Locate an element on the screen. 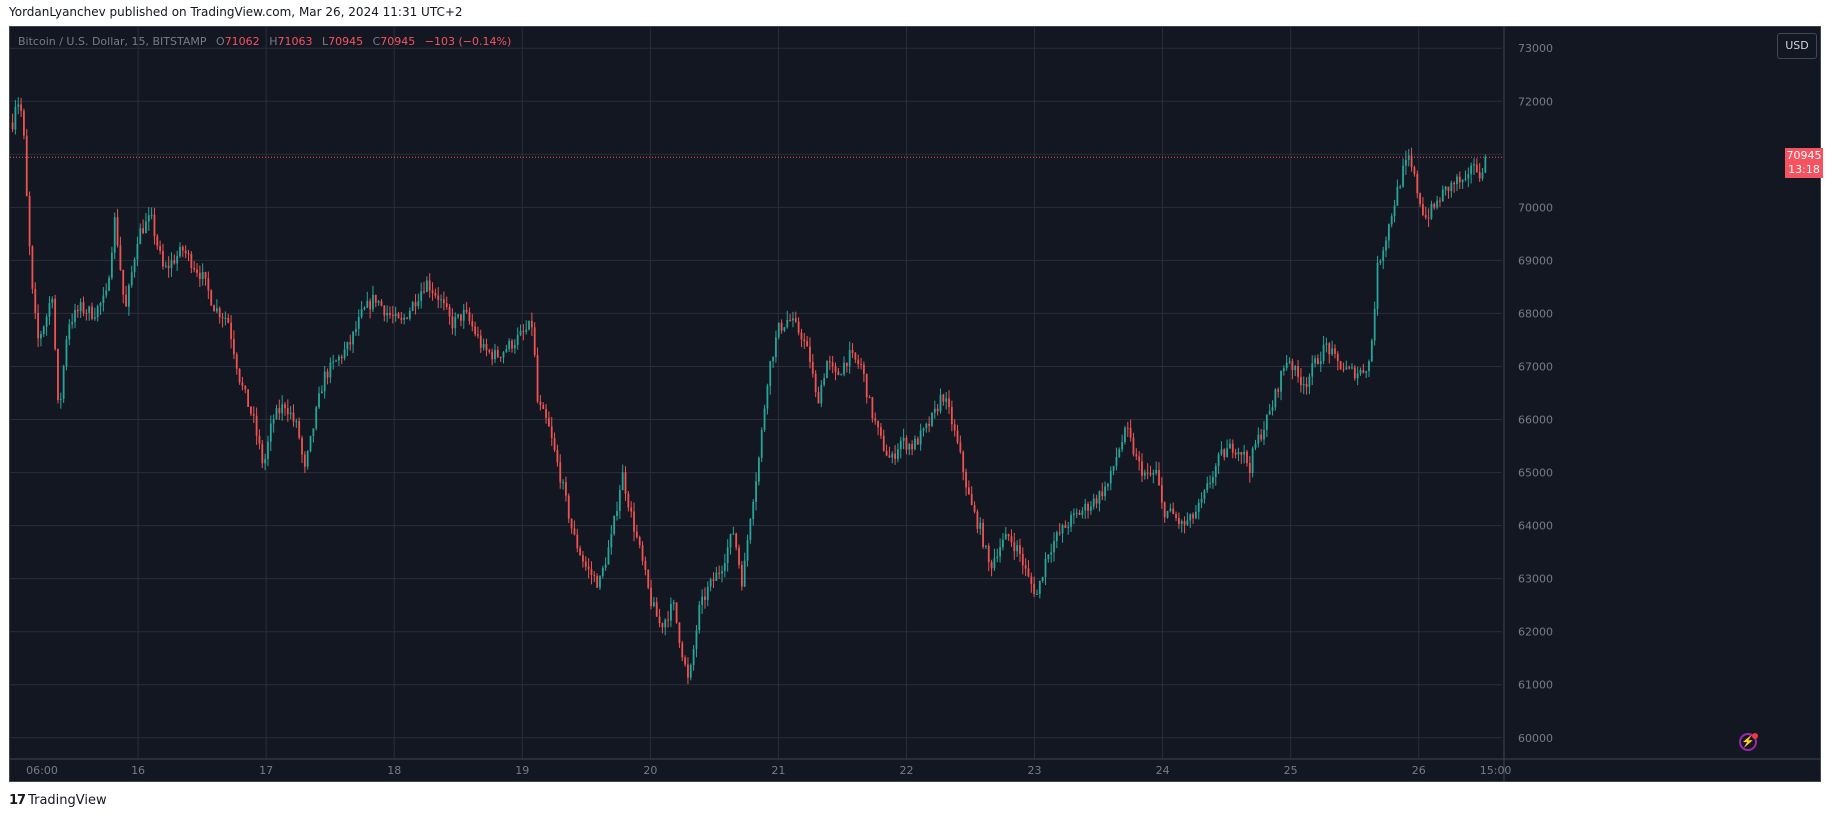  tradingview-brand: 17 TradingView is located at coordinates (58, 800).